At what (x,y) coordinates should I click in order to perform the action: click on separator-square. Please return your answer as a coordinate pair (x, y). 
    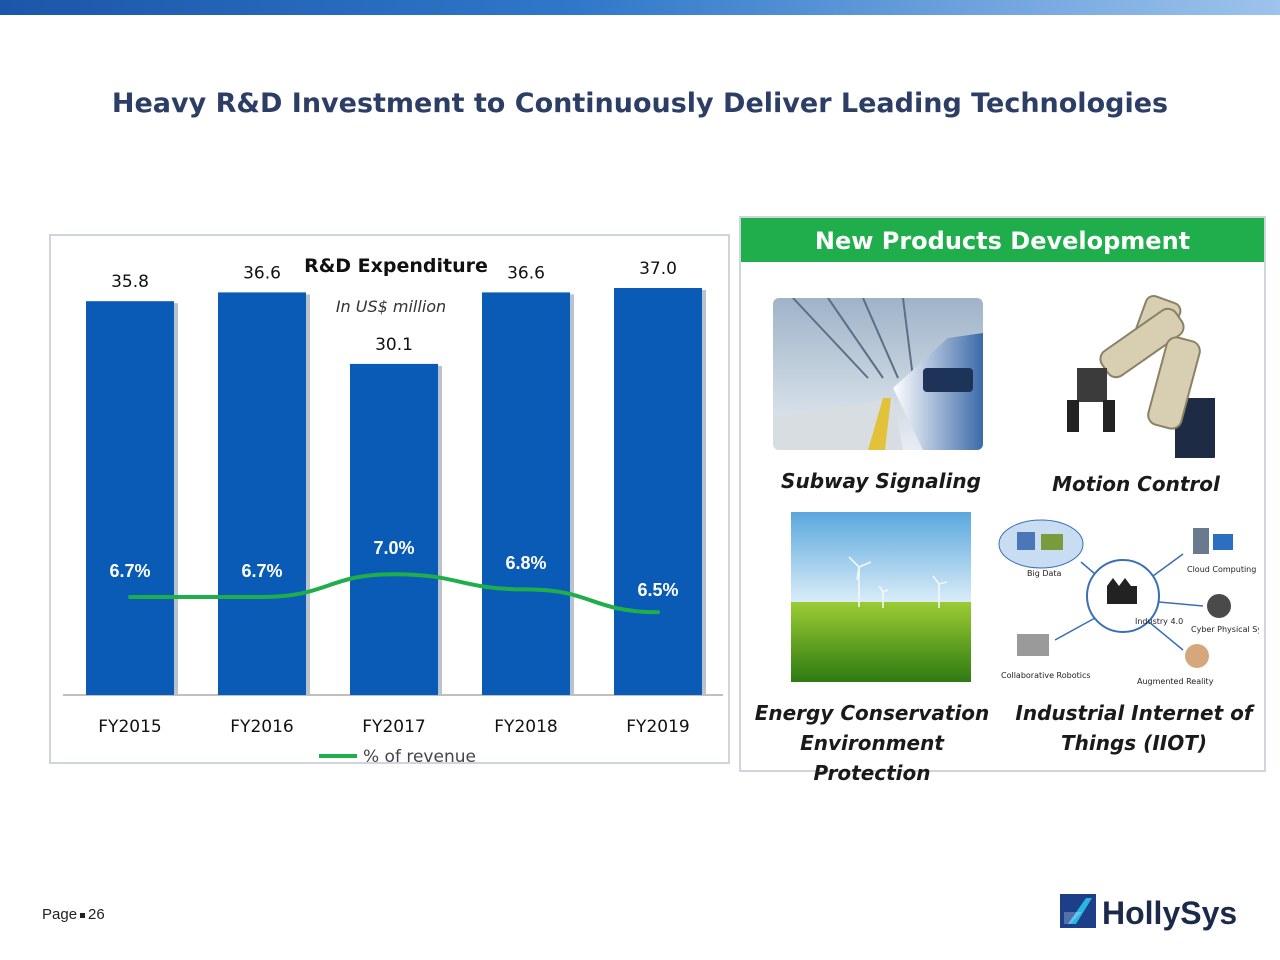
    Looking at the image, I should click on (83, 915).